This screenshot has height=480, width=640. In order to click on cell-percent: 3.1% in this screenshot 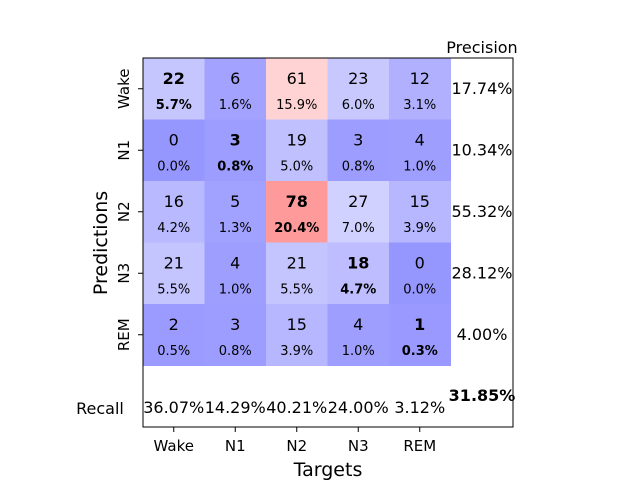, I will do `click(419, 105)`.